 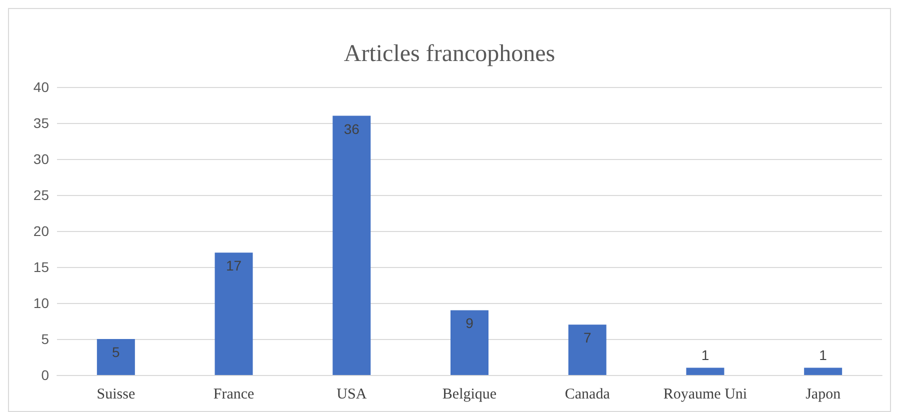 What do you see at coordinates (351, 394) in the screenshot?
I see `x-tick-label: USA` at bounding box center [351, 394].